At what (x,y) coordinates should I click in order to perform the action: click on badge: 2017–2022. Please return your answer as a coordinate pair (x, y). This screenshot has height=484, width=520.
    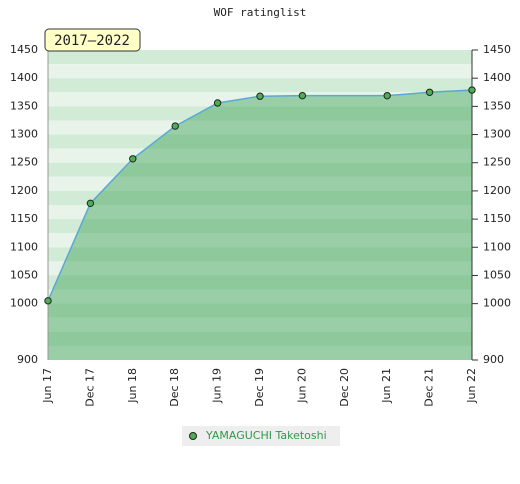
    Looking at the image, I should click on (92, 41).